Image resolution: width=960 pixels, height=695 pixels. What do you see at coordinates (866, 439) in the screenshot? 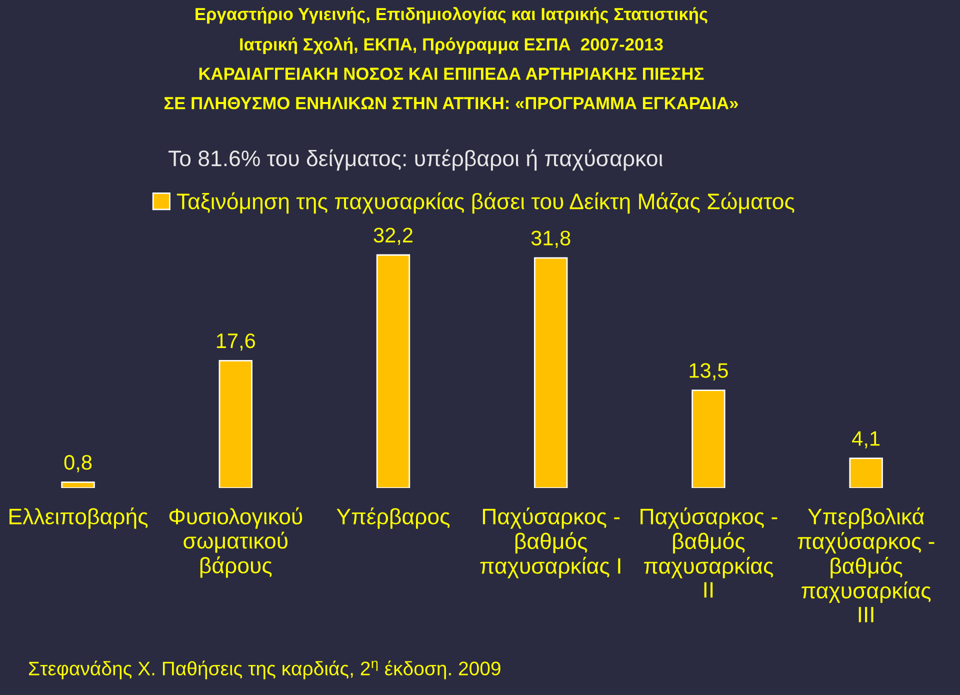
I see `data-label: 4,1` at bounding box center [866, 439].